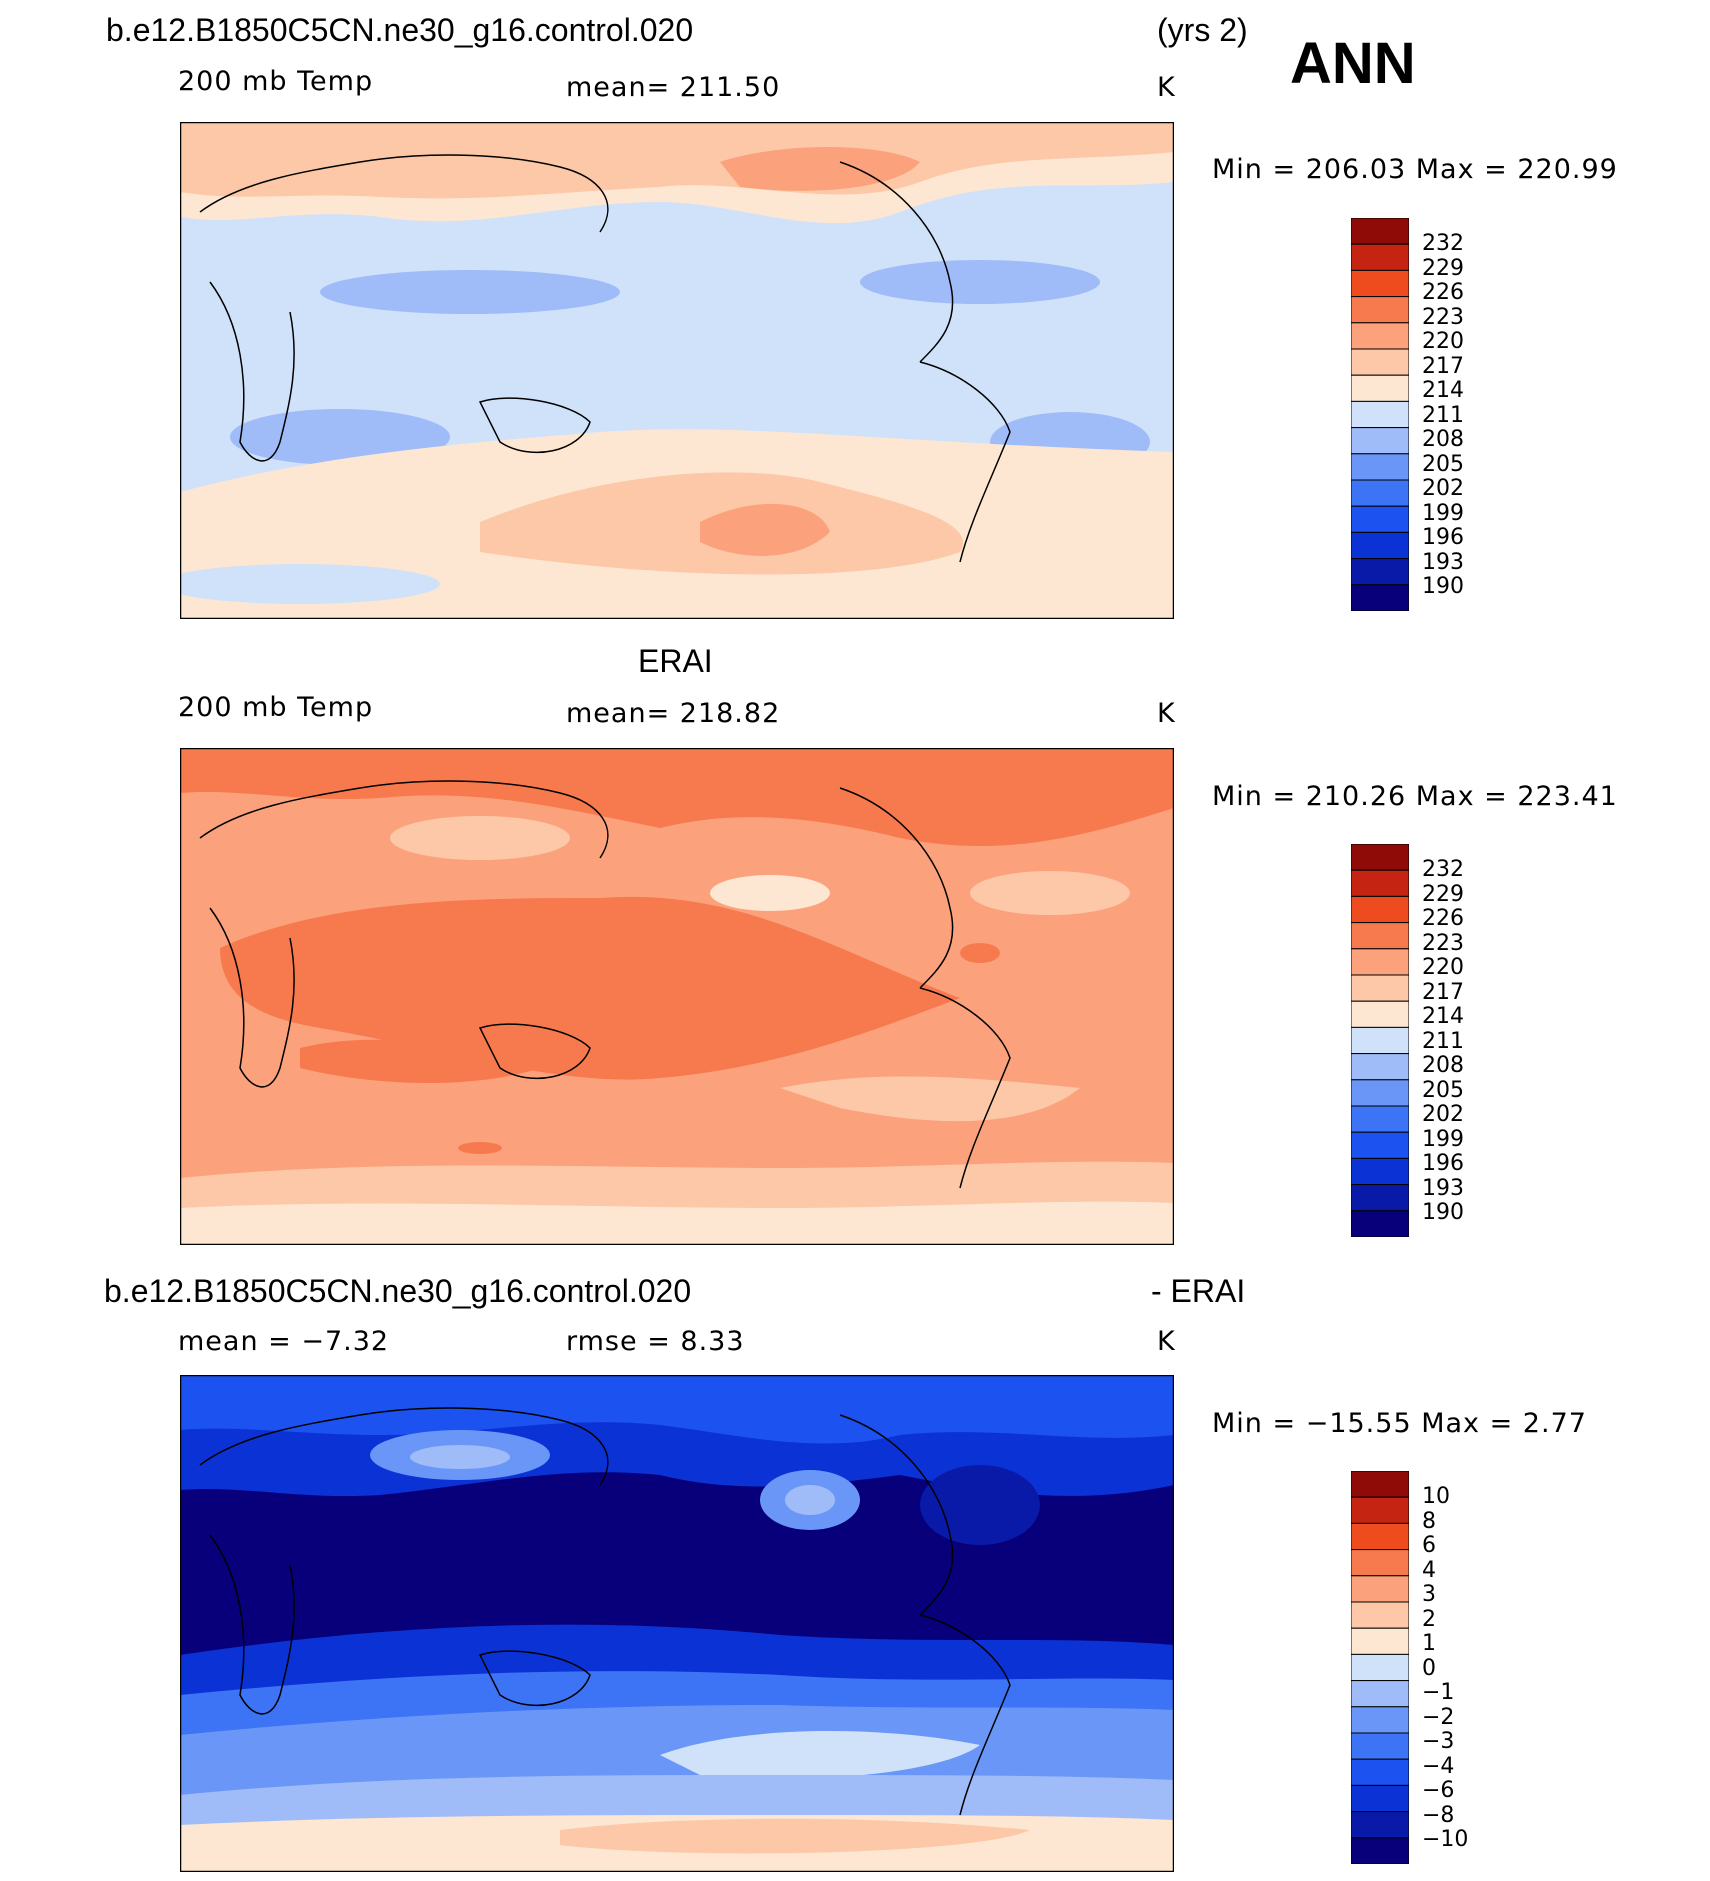 The width and height of the screenshot is (1710, 1881). Describe the element at coordinates (1443, 562) in the screenshot. I see `cb1-label: 193` at that location.